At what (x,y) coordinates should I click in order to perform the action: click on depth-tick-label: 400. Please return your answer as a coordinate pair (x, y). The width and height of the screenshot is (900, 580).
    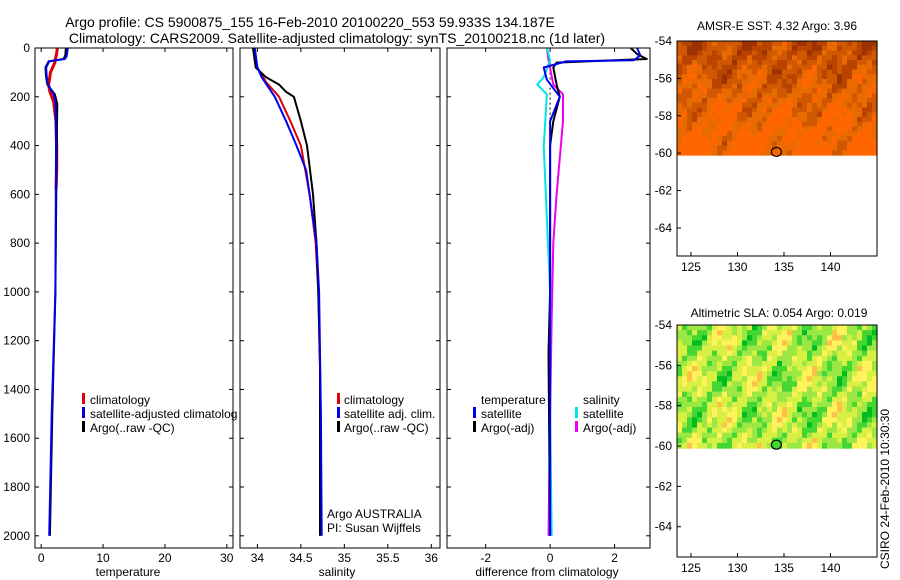
    Looking at the image, I should click on (20, 146).